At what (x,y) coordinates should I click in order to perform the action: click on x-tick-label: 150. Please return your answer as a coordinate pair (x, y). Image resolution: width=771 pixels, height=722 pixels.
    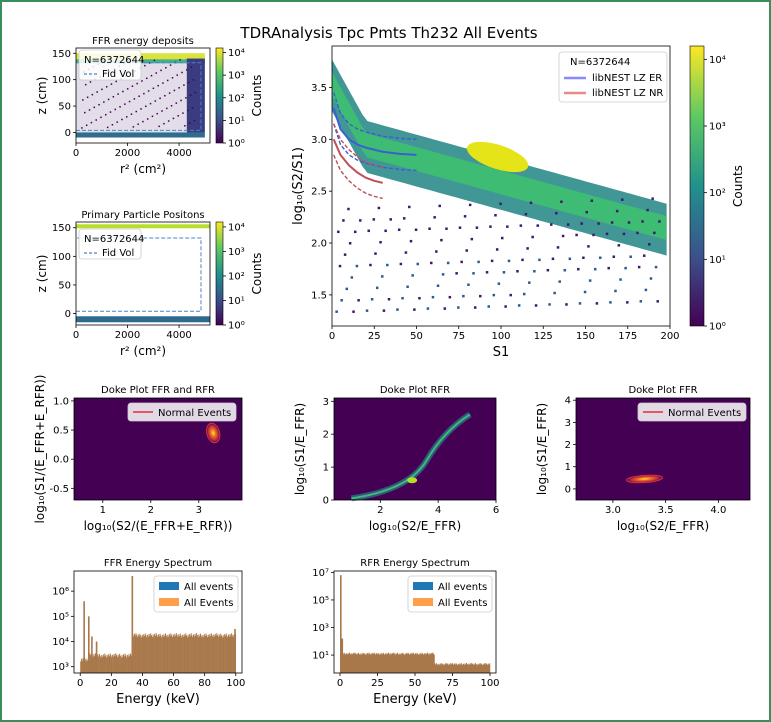
    Looking at the image, I should click on (585, 336).